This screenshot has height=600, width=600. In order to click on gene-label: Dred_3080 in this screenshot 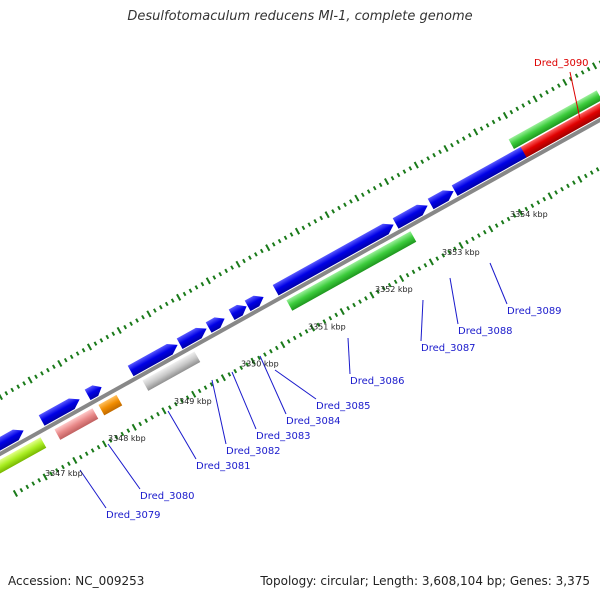, I will do `click(167, 496)`.